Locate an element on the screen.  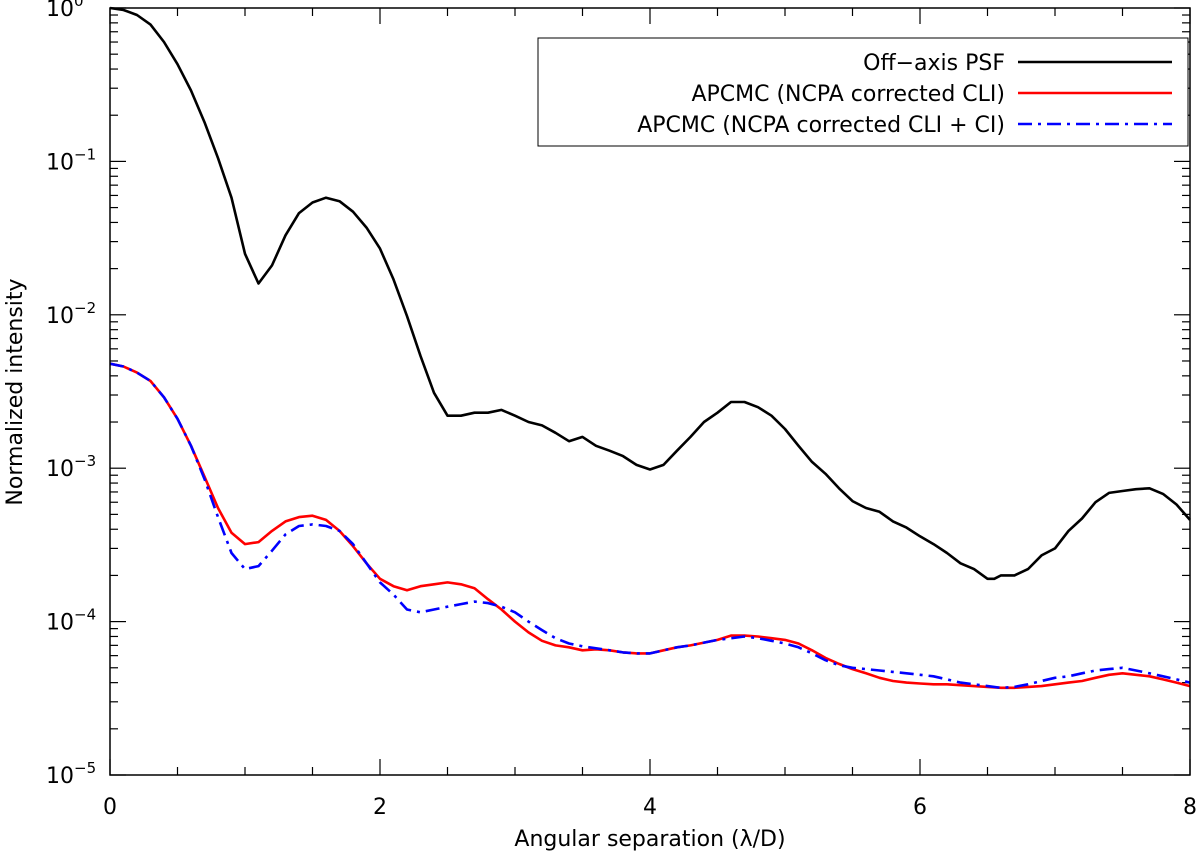
legend-label-2: APCMC (NCPA corrected CLI + CI) is located at coordinates (821, 125).